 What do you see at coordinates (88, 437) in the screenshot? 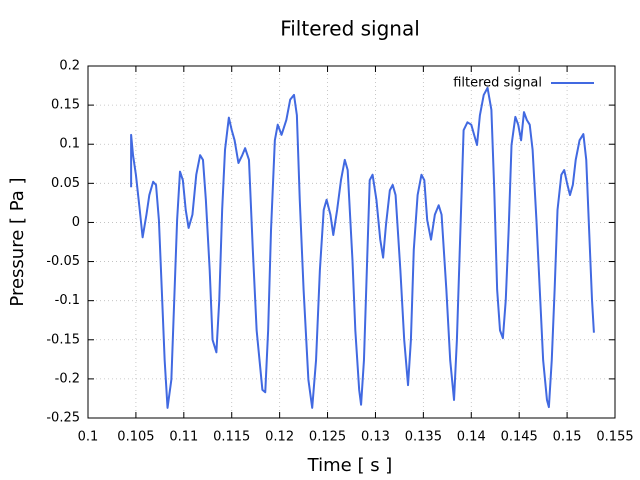
I see `x-tick-label: 0.1` at bounding box center [88, 437].